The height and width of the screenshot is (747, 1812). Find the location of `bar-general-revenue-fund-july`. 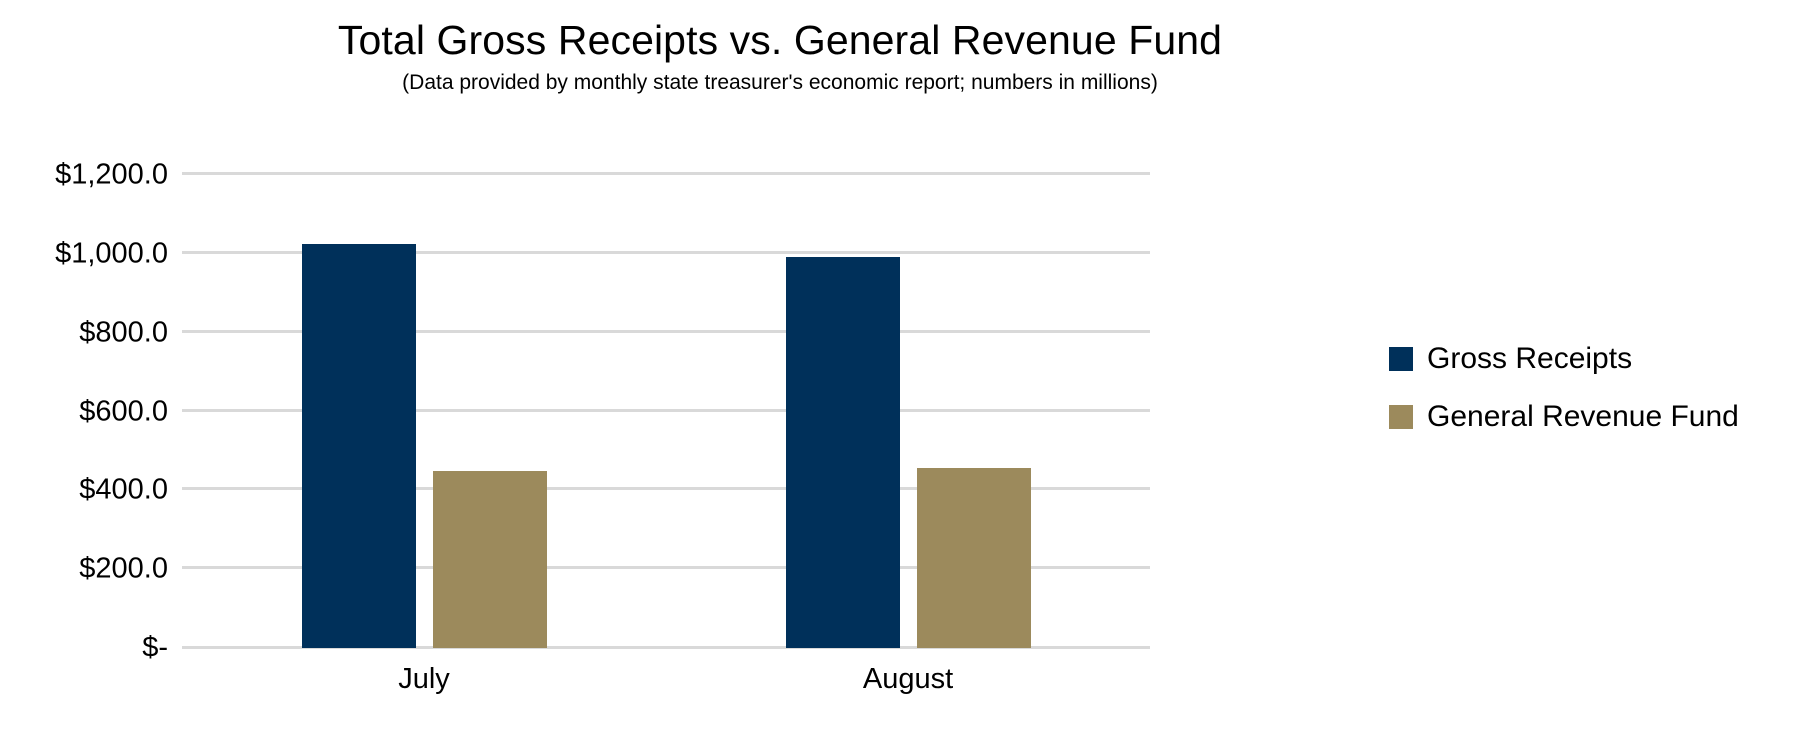

bar-general-revenue-fund-july is located at coordinates (489, 559).